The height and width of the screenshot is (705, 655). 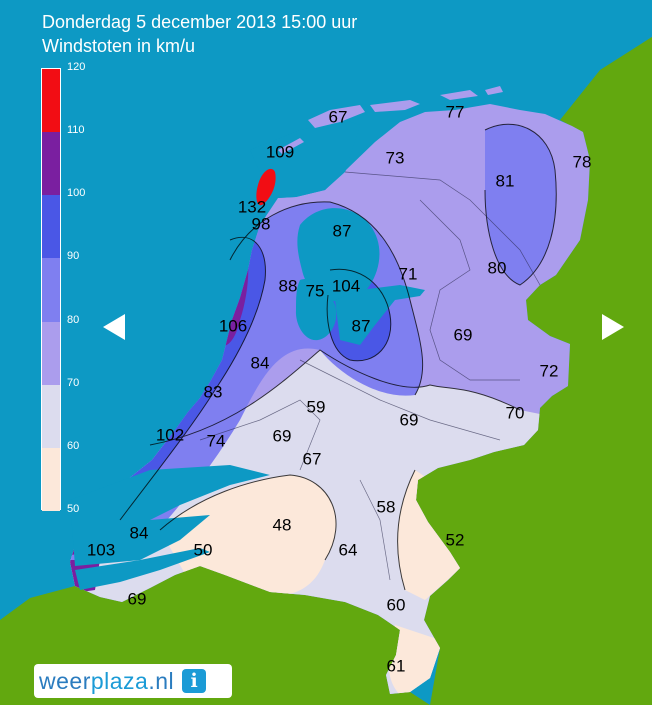 What do you see at coordinates (305, 159) in the screenshot?
I see `waddenzee` at bounding box center [305, 159].